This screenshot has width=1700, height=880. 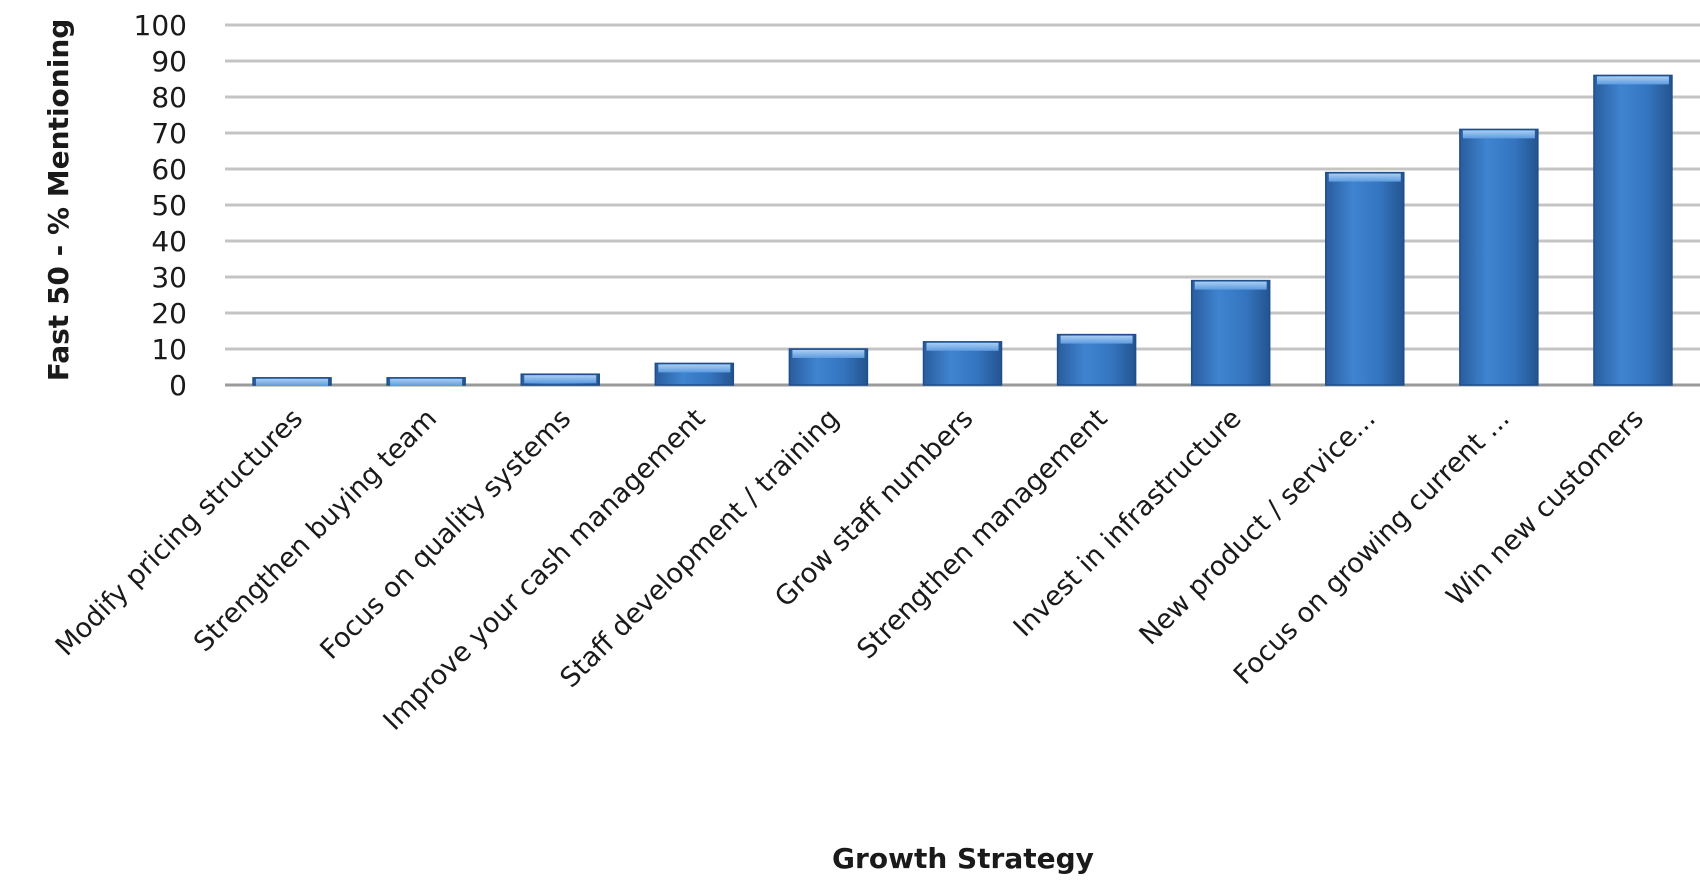 I want to click on y-tick-label: 40, so click(x=169, y=241).